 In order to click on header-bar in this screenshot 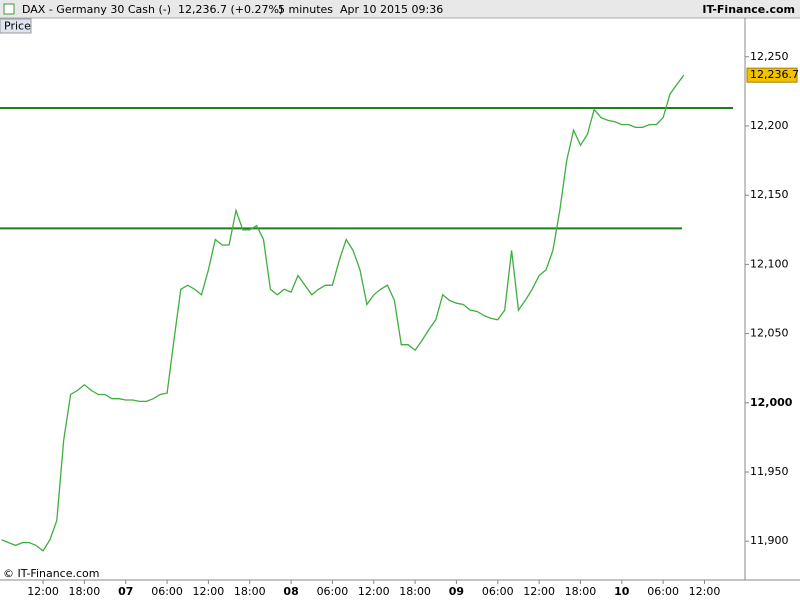, I will do `click(400, 9)`.